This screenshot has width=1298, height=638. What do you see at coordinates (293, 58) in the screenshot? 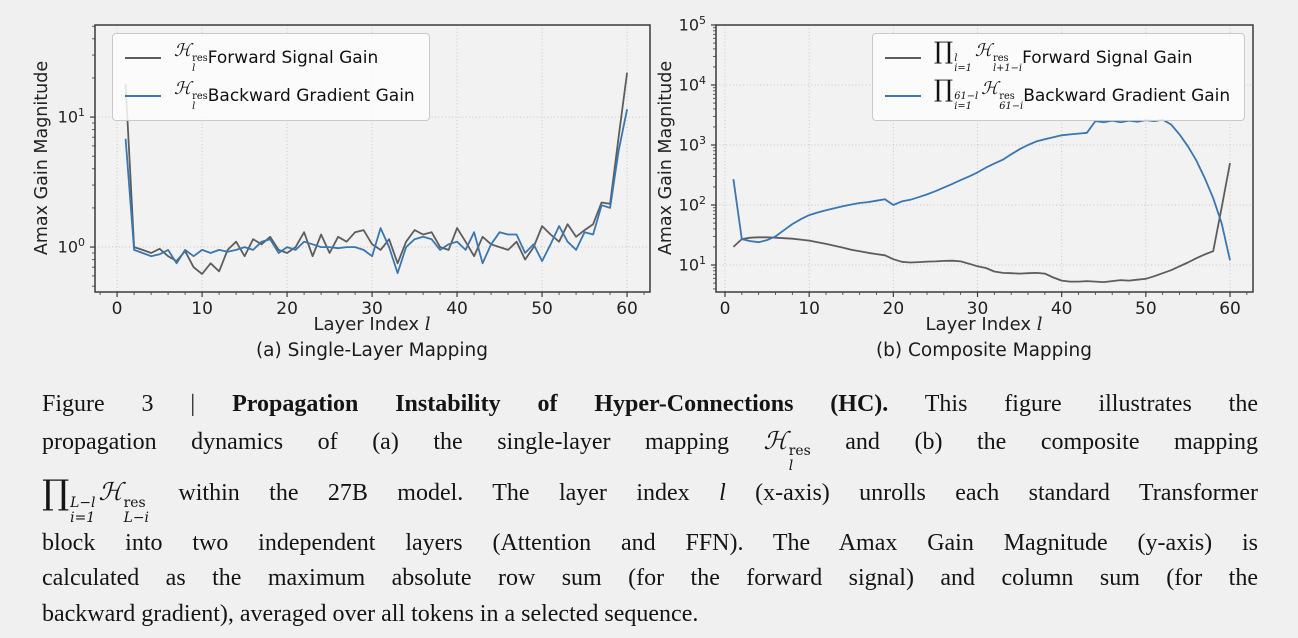
I see `text-run: Forward Signal Gain` at bounding box center [293, 58].